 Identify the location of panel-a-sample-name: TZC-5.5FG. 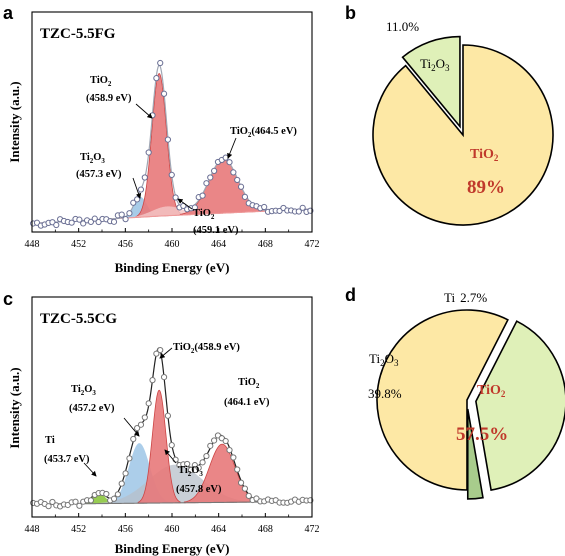
(78, 34).